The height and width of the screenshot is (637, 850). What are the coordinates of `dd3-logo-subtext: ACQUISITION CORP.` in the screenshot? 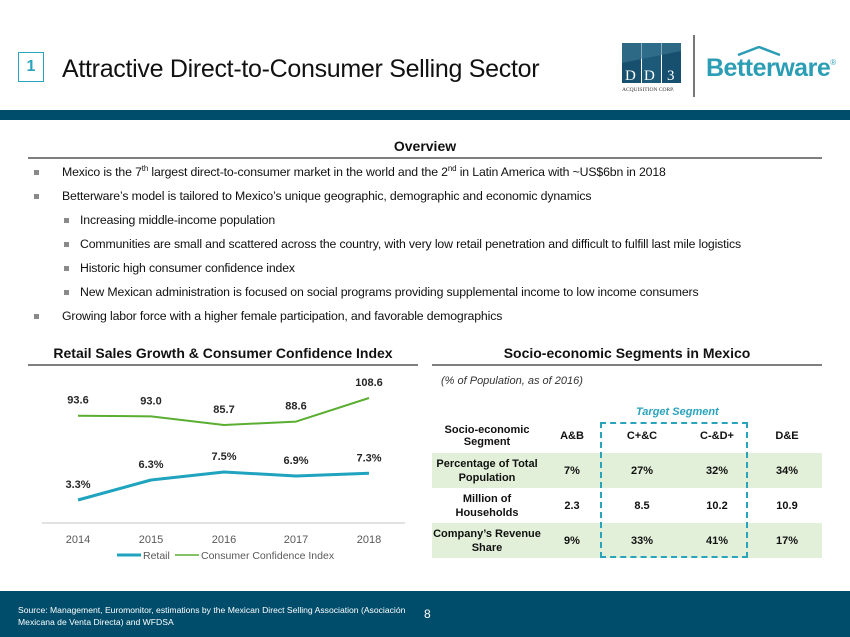 It's located at (648, 90).